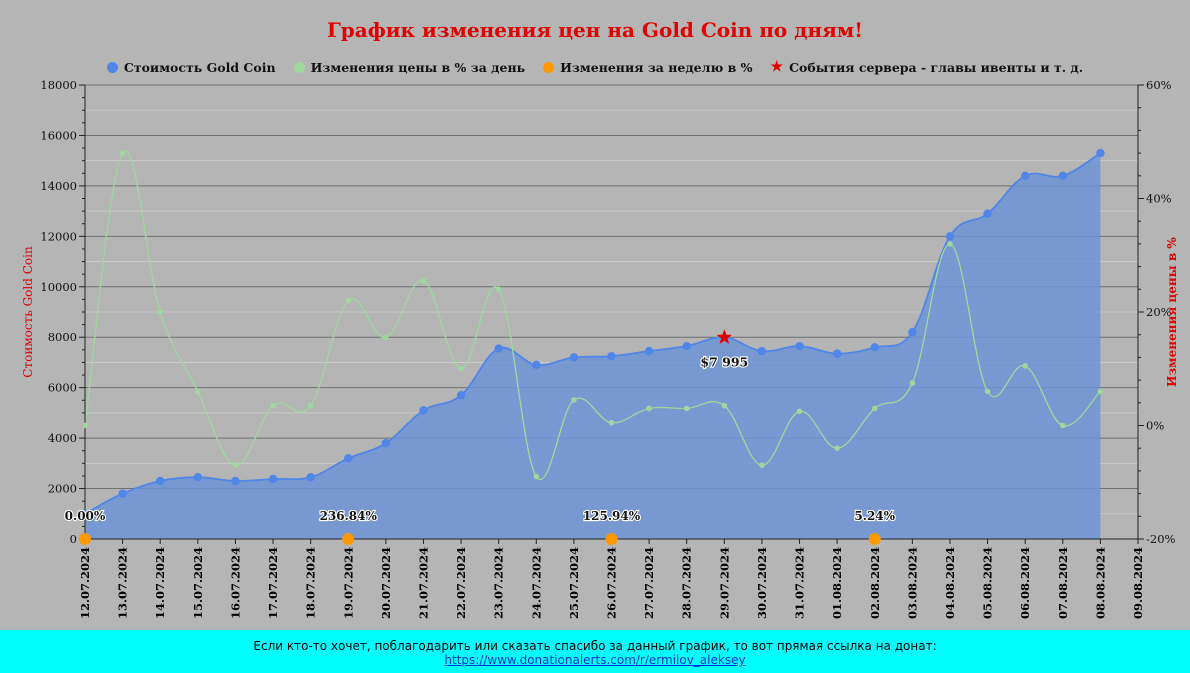  What do you see at coordinates (1159, 85) in the screenshot?
I see `y-right-tick-label: 60%` at bounding box center [1159, 85].